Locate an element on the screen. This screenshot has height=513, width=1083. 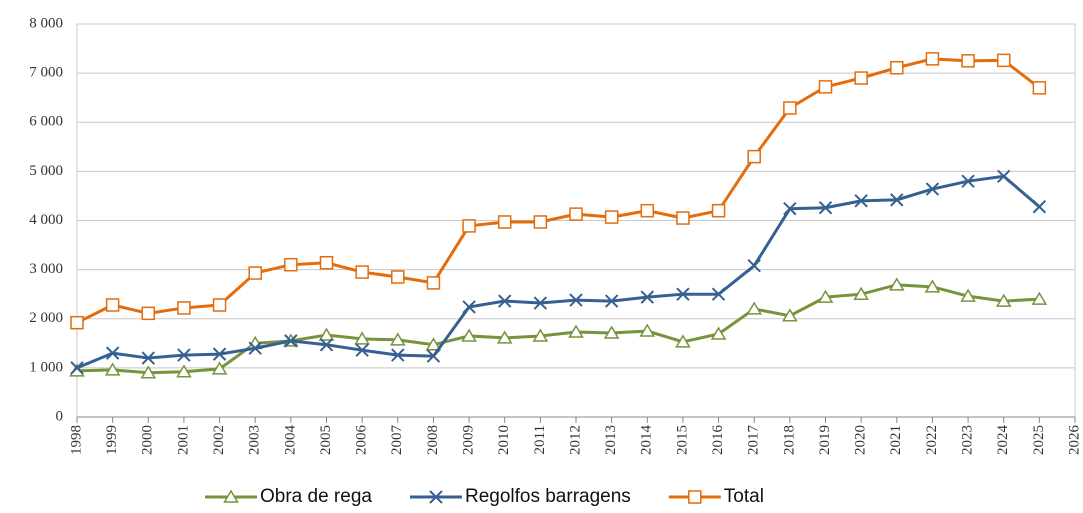
legend-item: Obra de rega is located at coordinates (288, 496).